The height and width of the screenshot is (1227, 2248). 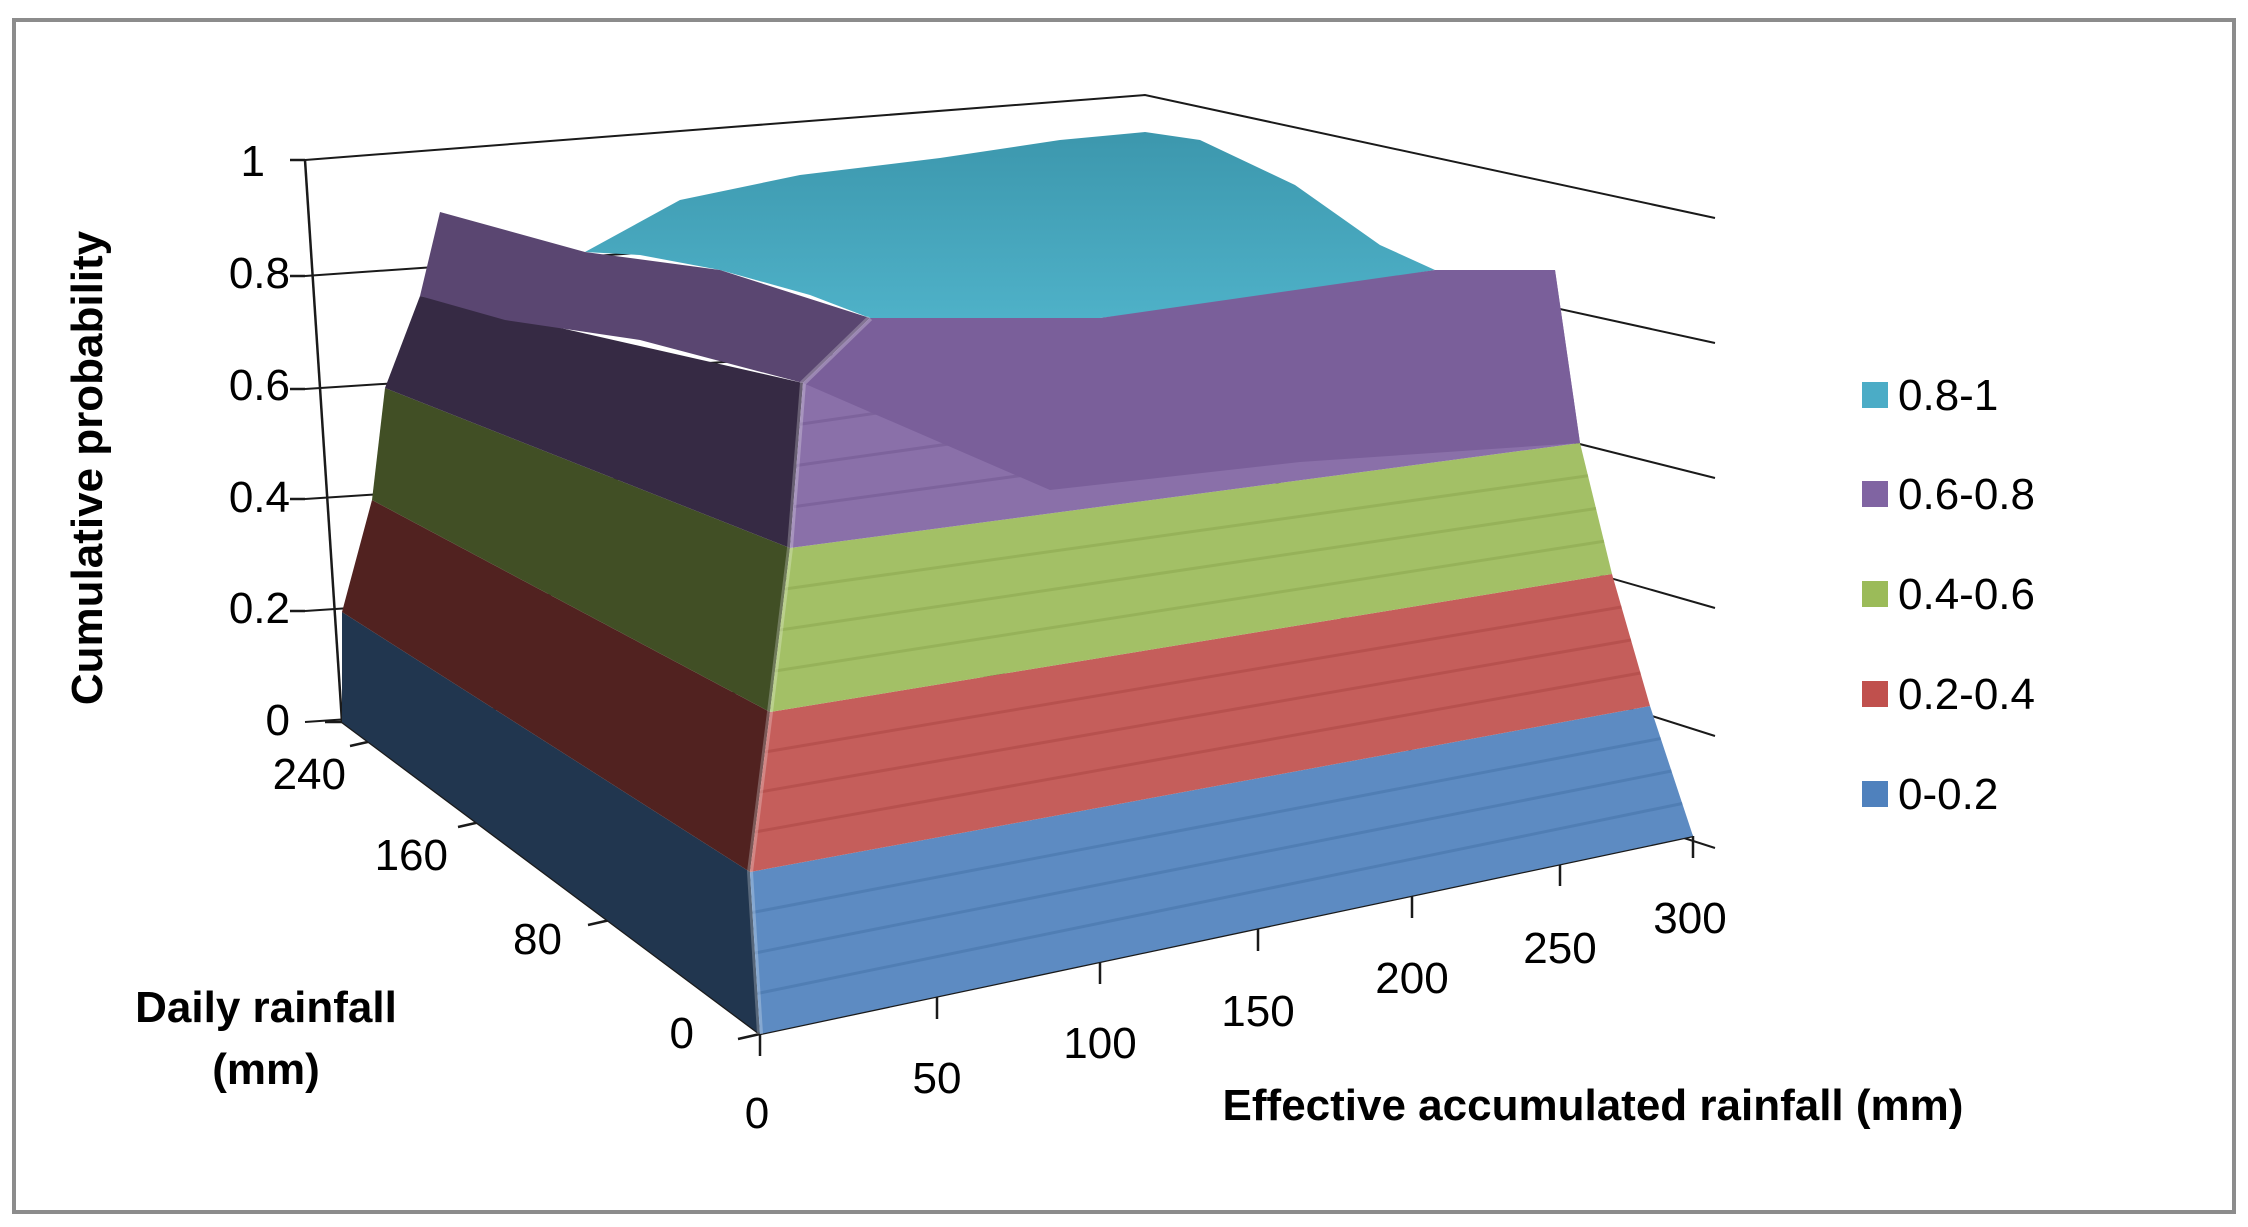 I want to click on surface-front-face-0.4-0.6, so click(x=1191, y=577).